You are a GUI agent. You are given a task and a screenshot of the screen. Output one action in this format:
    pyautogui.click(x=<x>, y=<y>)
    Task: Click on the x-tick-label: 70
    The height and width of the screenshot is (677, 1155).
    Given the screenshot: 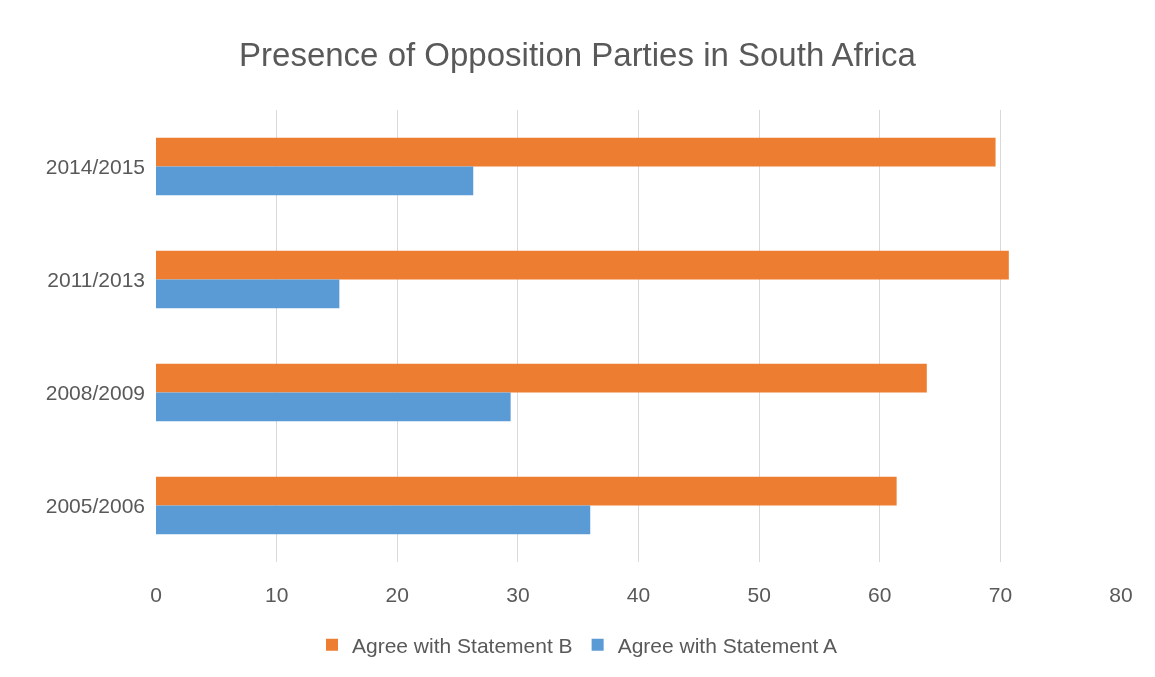 What is the action you would take?
    pyautogui.click(x=1000, y=594)
    